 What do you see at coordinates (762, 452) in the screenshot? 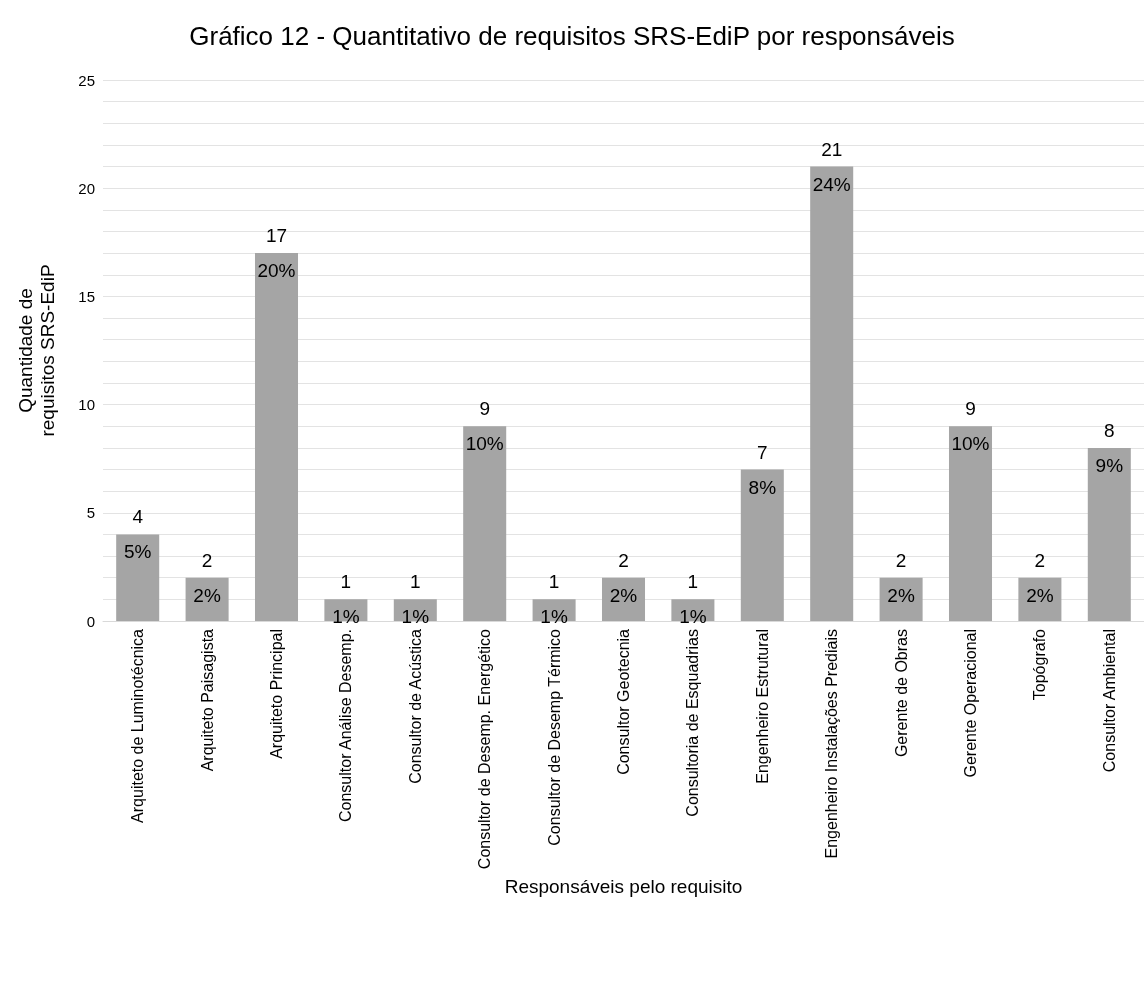
I see `data-label: 7` at bounding box center [762, 452].